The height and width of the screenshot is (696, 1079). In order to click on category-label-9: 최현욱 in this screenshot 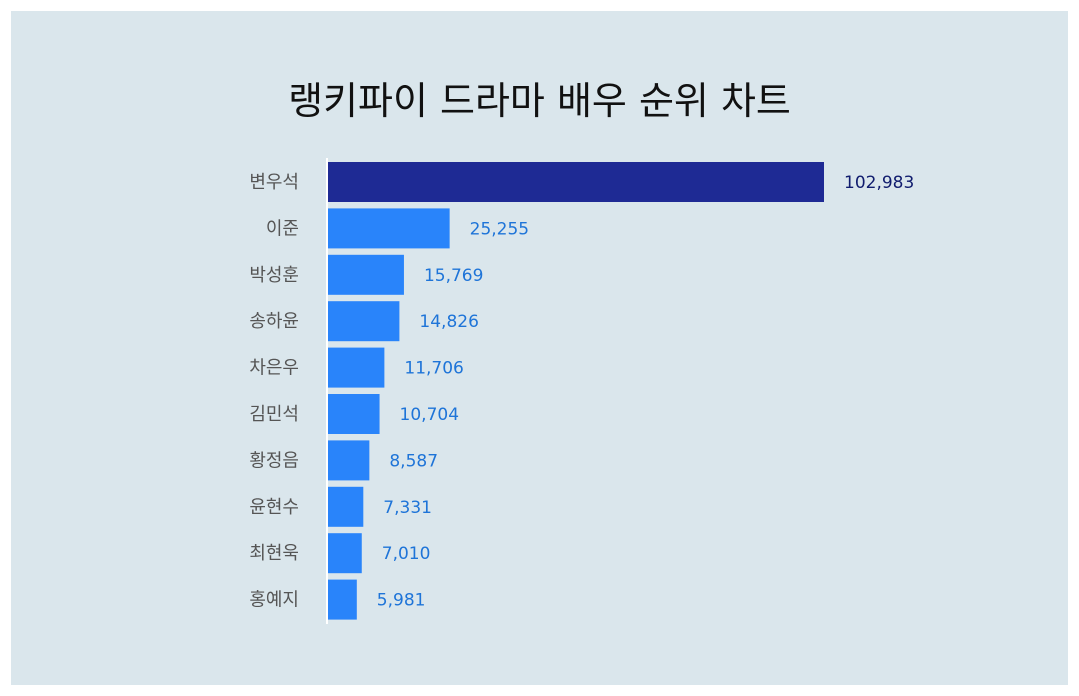, I will do `click(274, 553)`.